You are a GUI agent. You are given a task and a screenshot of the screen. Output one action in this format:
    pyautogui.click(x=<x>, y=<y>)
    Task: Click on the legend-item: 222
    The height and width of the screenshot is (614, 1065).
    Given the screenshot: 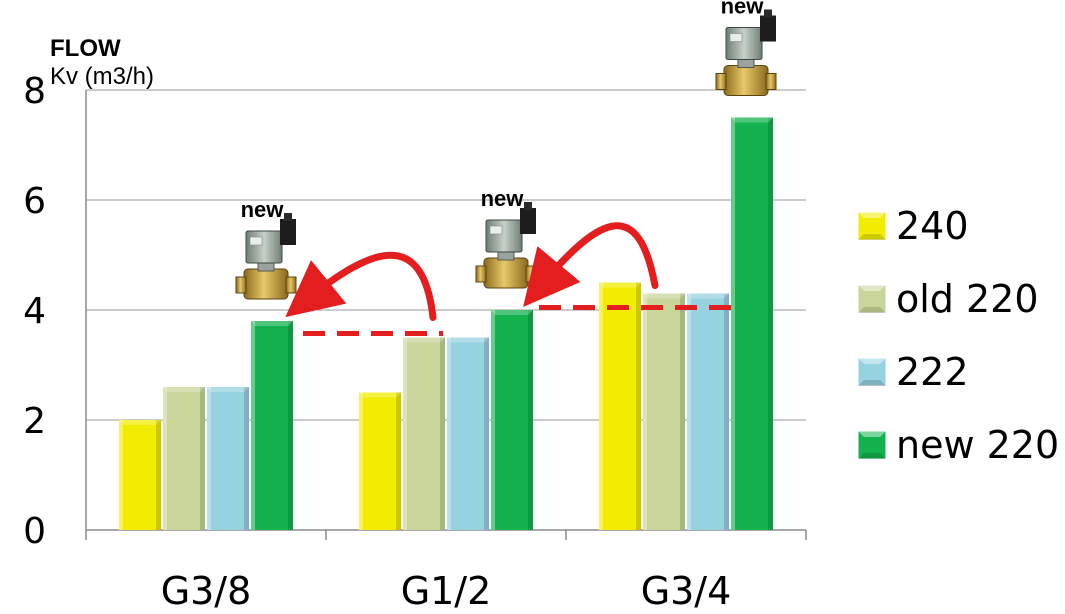 What is the action you would take?
    pyautogui.click(x=913, y=372)
    